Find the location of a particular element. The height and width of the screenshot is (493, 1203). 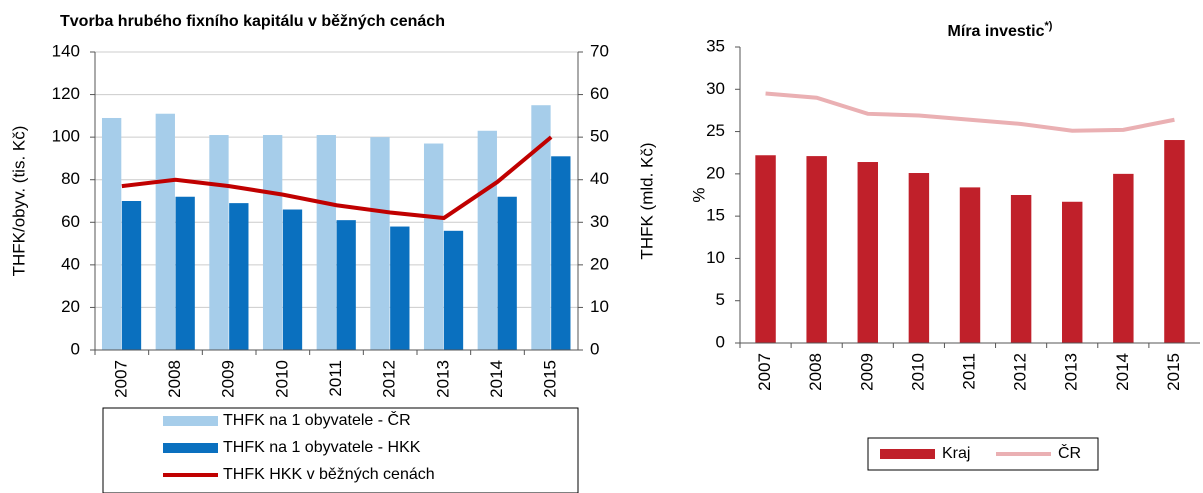

y-tick-label: 30 is located at coordinates (715, 88).